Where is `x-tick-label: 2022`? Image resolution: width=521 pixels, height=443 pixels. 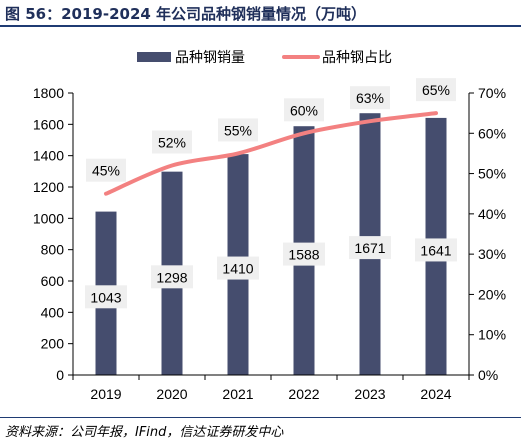 x-tick-label: 2022 is located at coordinates (303, 394).